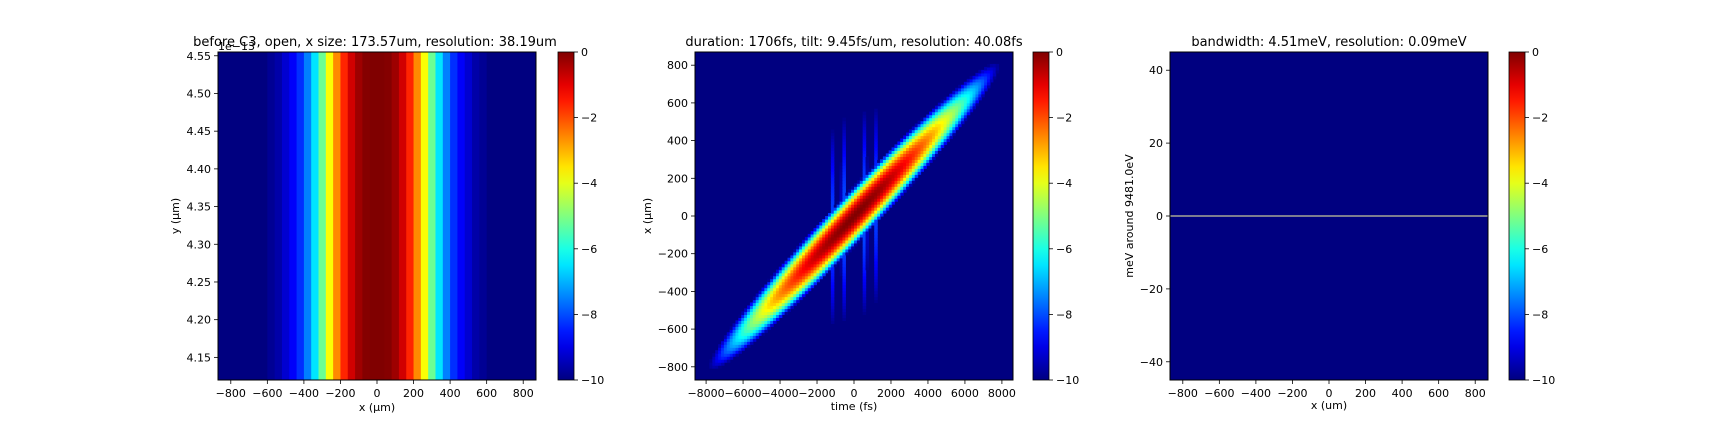 The width and height of the screenshot is (1728, 432). What do you see at coordinates (965, 393) in the screenshot?
I see `x-tick-label: 6000` at bounding box center [965, 393].